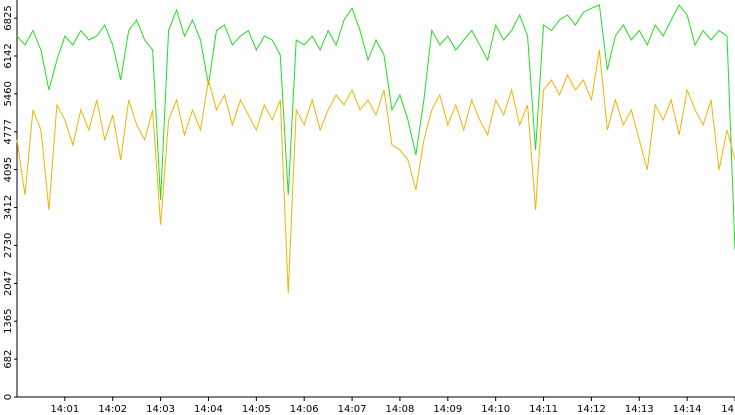 The image size is (735, 415). I want to click on x-tick-label: 14:10, so click(495, 409).